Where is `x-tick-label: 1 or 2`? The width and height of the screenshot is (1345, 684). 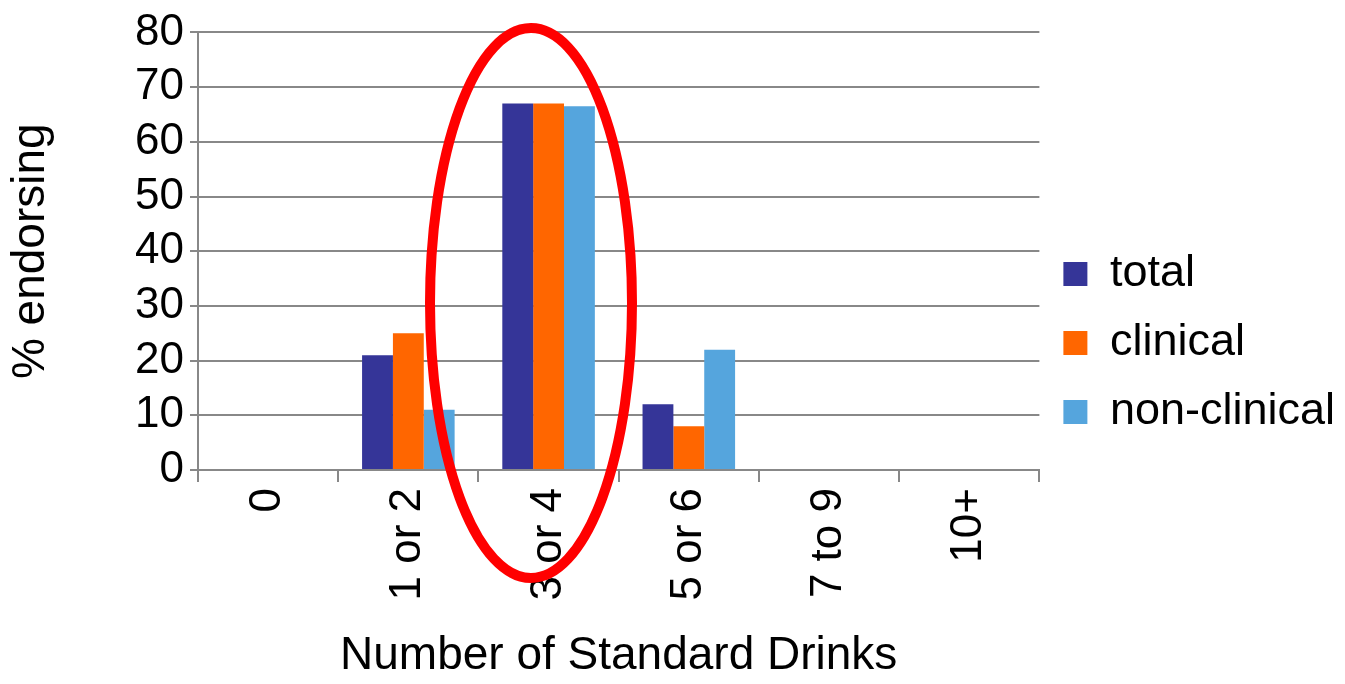 x-tick-label: 1 or 2 is located at coordinates (405, 544).